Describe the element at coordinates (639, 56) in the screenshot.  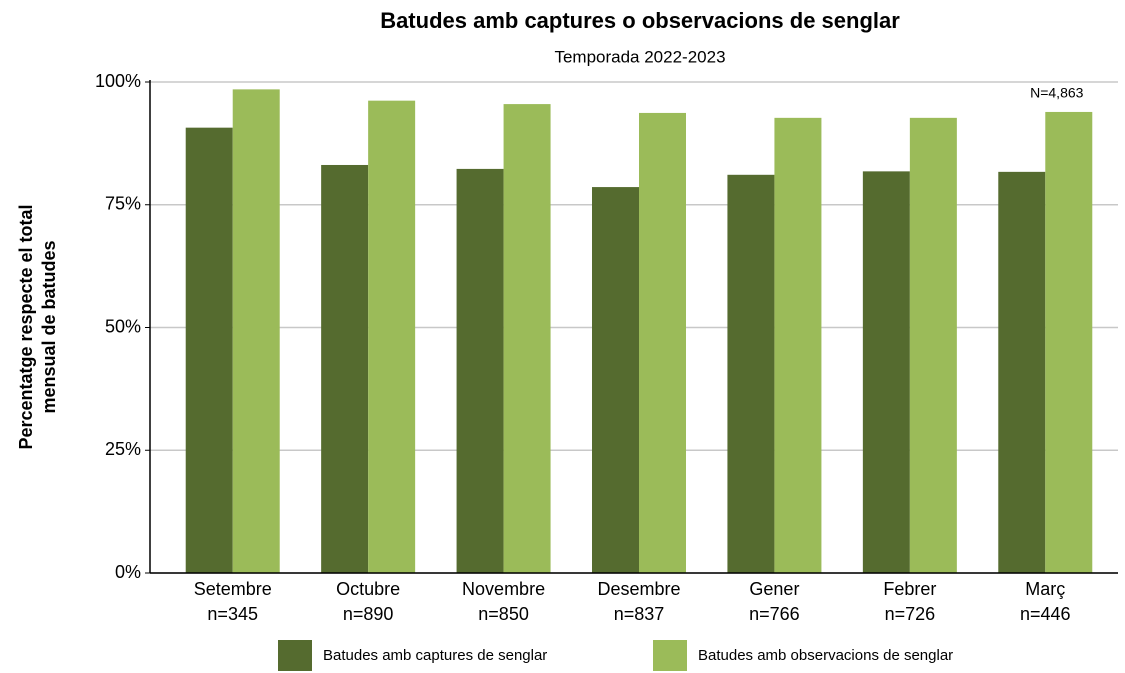
I see `chart-subtitle: Temporada 2022-2023` at that location.